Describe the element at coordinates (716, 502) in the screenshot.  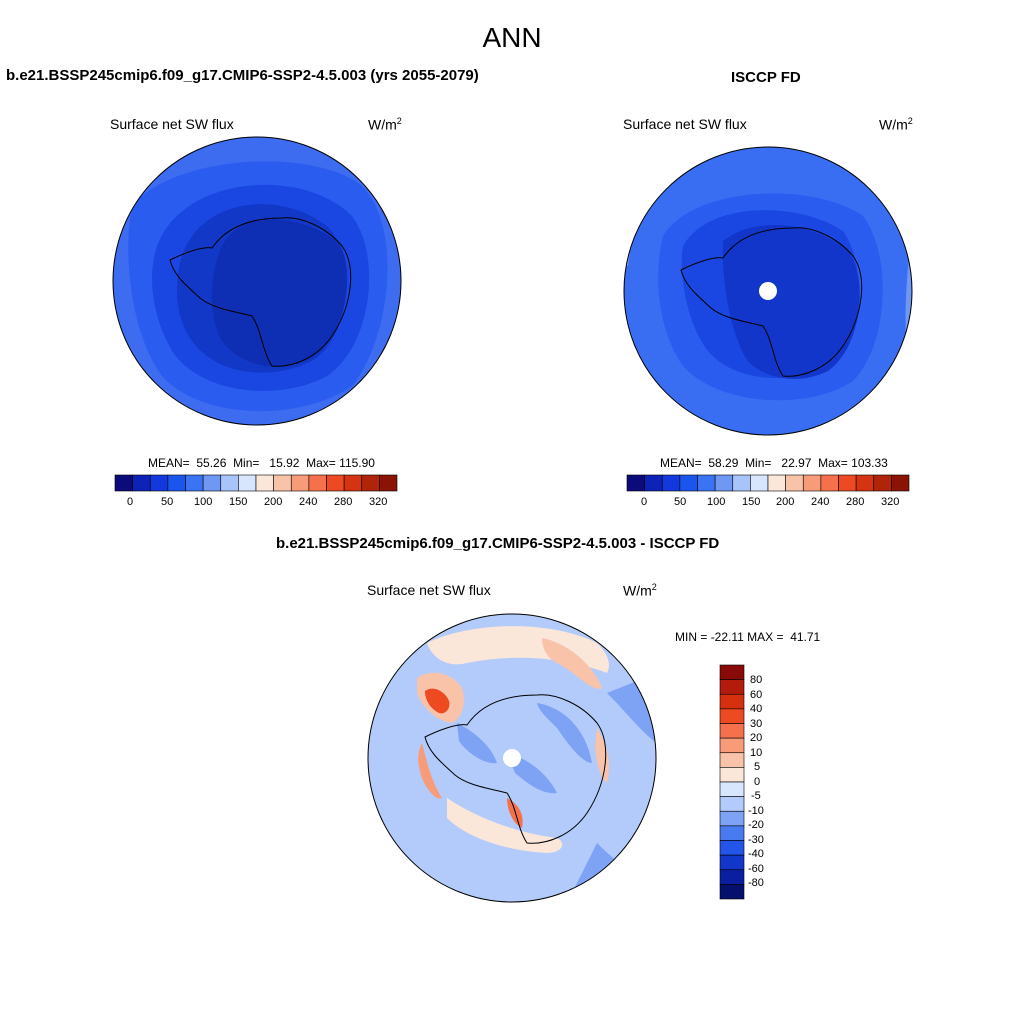
I see `obs-colorbar-tick: 100` at that location.